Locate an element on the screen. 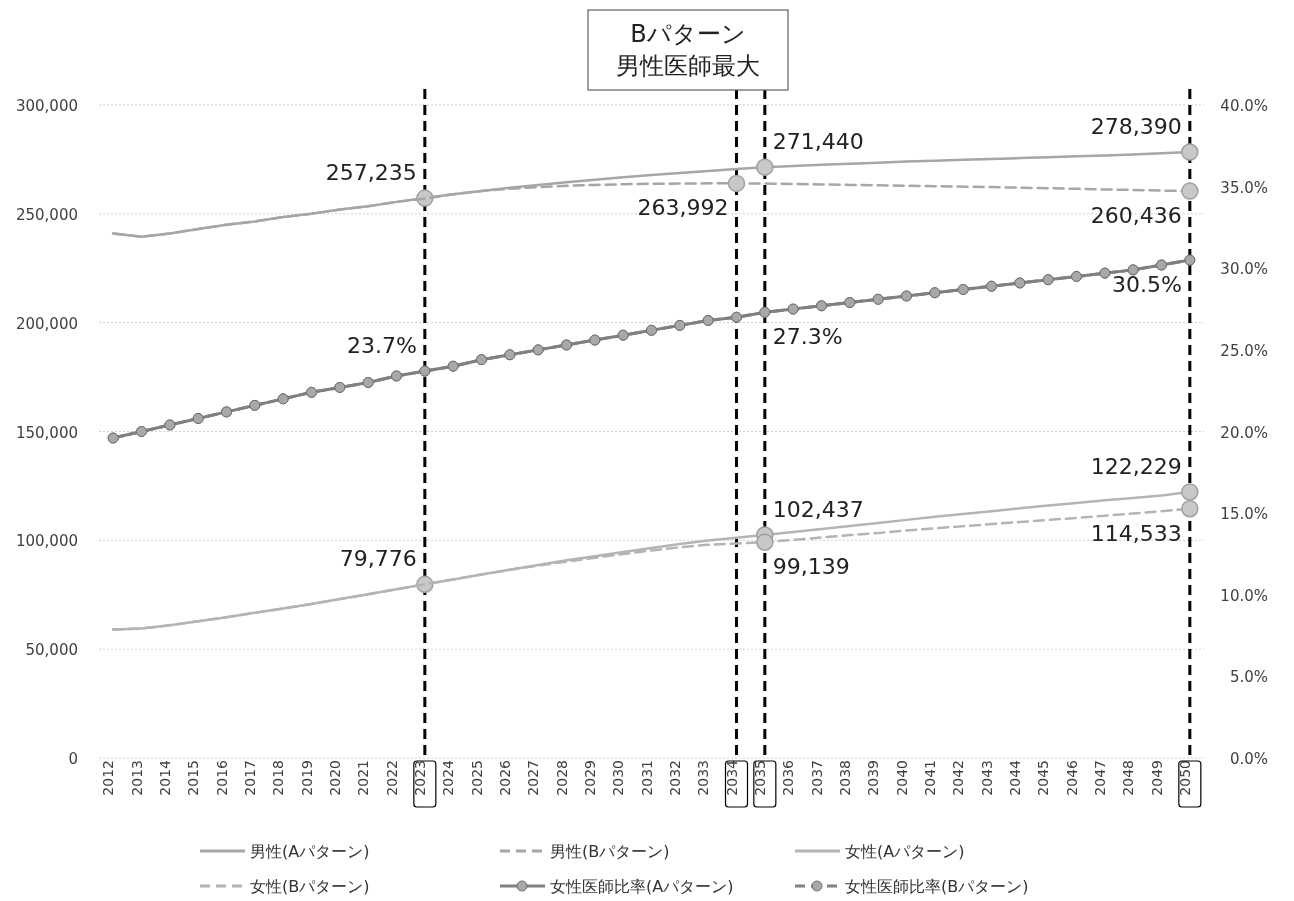 The width and height of the screenshot is (1294, 901). x-tick-label: 2038 is located at coordinates (844, 778).